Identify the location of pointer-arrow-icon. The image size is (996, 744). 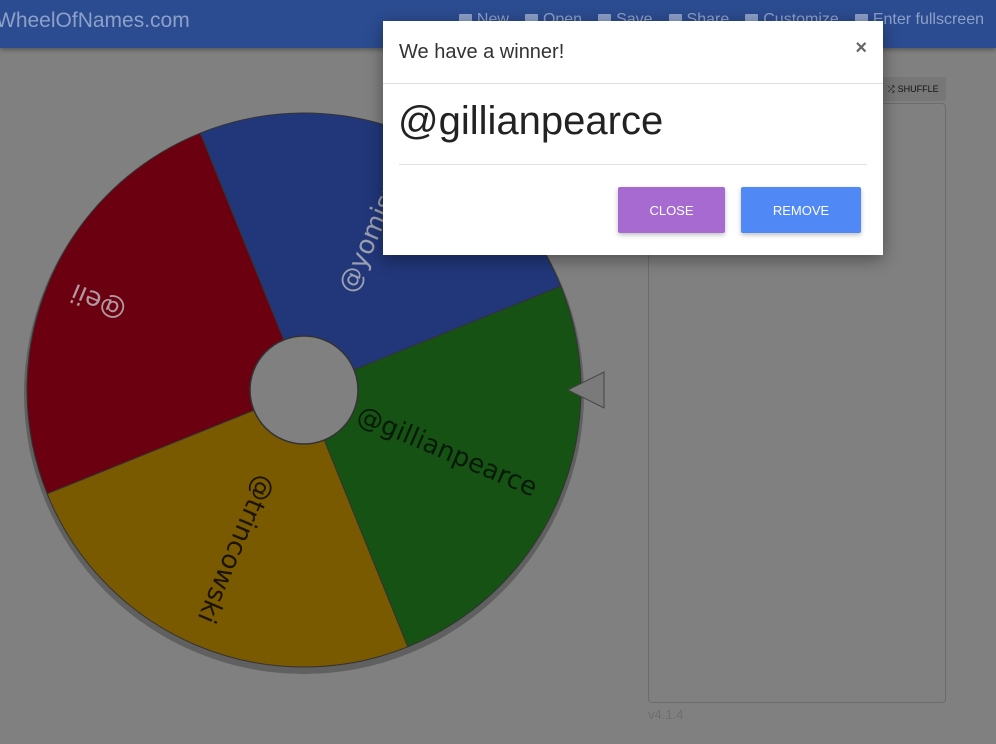
(585, 390).